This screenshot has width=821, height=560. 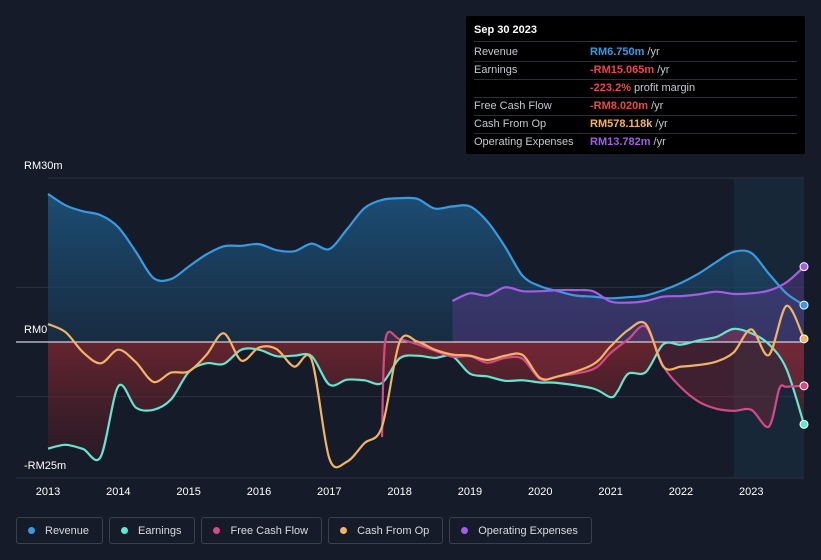 What do you see at coordinates (524, 142) in the screenshot?
I see `tooltip-label: Operating Expenses` at bounding box center [524, 142].